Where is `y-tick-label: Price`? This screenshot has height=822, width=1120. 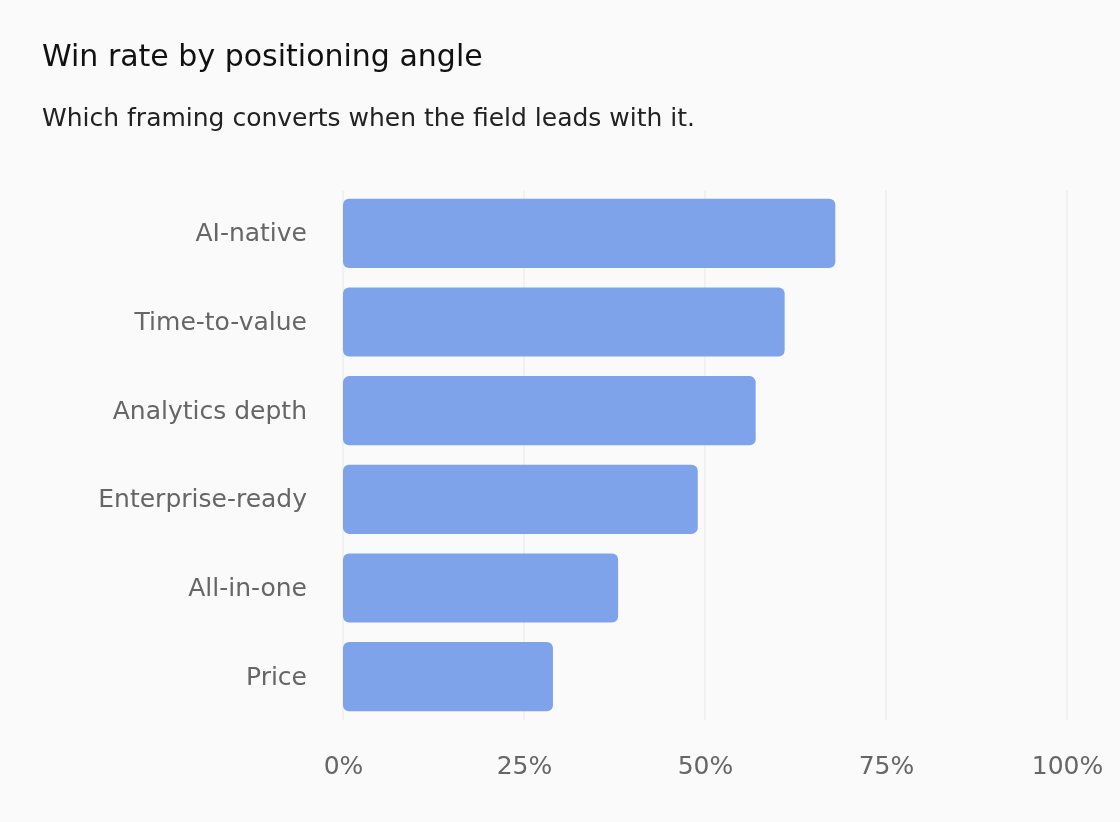
y-tick-label: Price is located at coordinates (276, 676).